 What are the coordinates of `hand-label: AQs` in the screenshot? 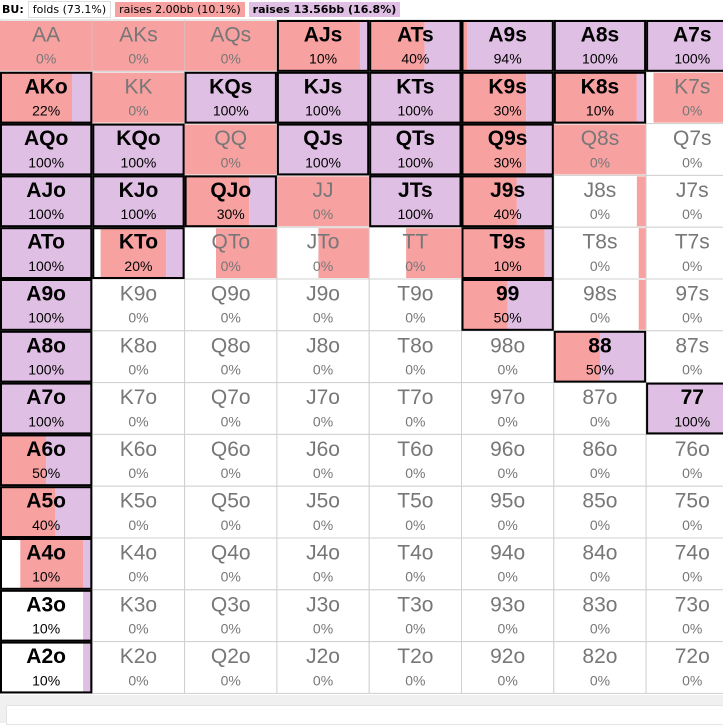 It's located at (230, 35).